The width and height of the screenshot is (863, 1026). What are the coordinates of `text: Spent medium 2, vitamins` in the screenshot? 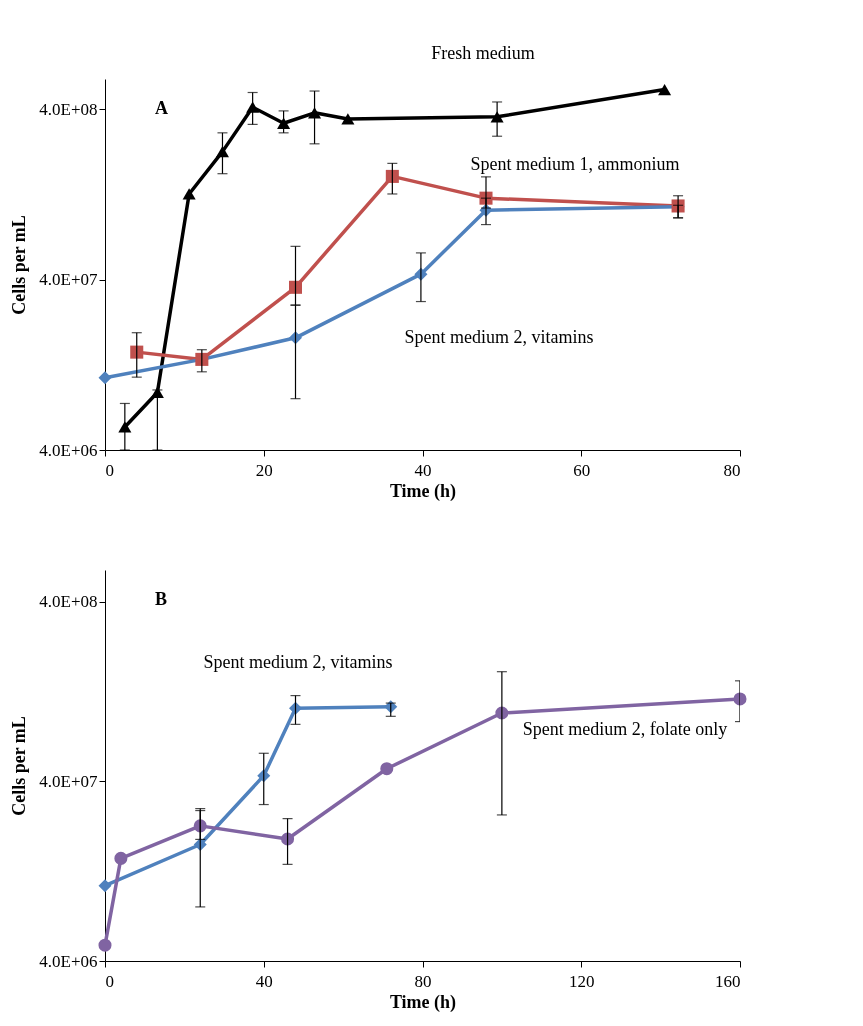 It's located at (499, 337).